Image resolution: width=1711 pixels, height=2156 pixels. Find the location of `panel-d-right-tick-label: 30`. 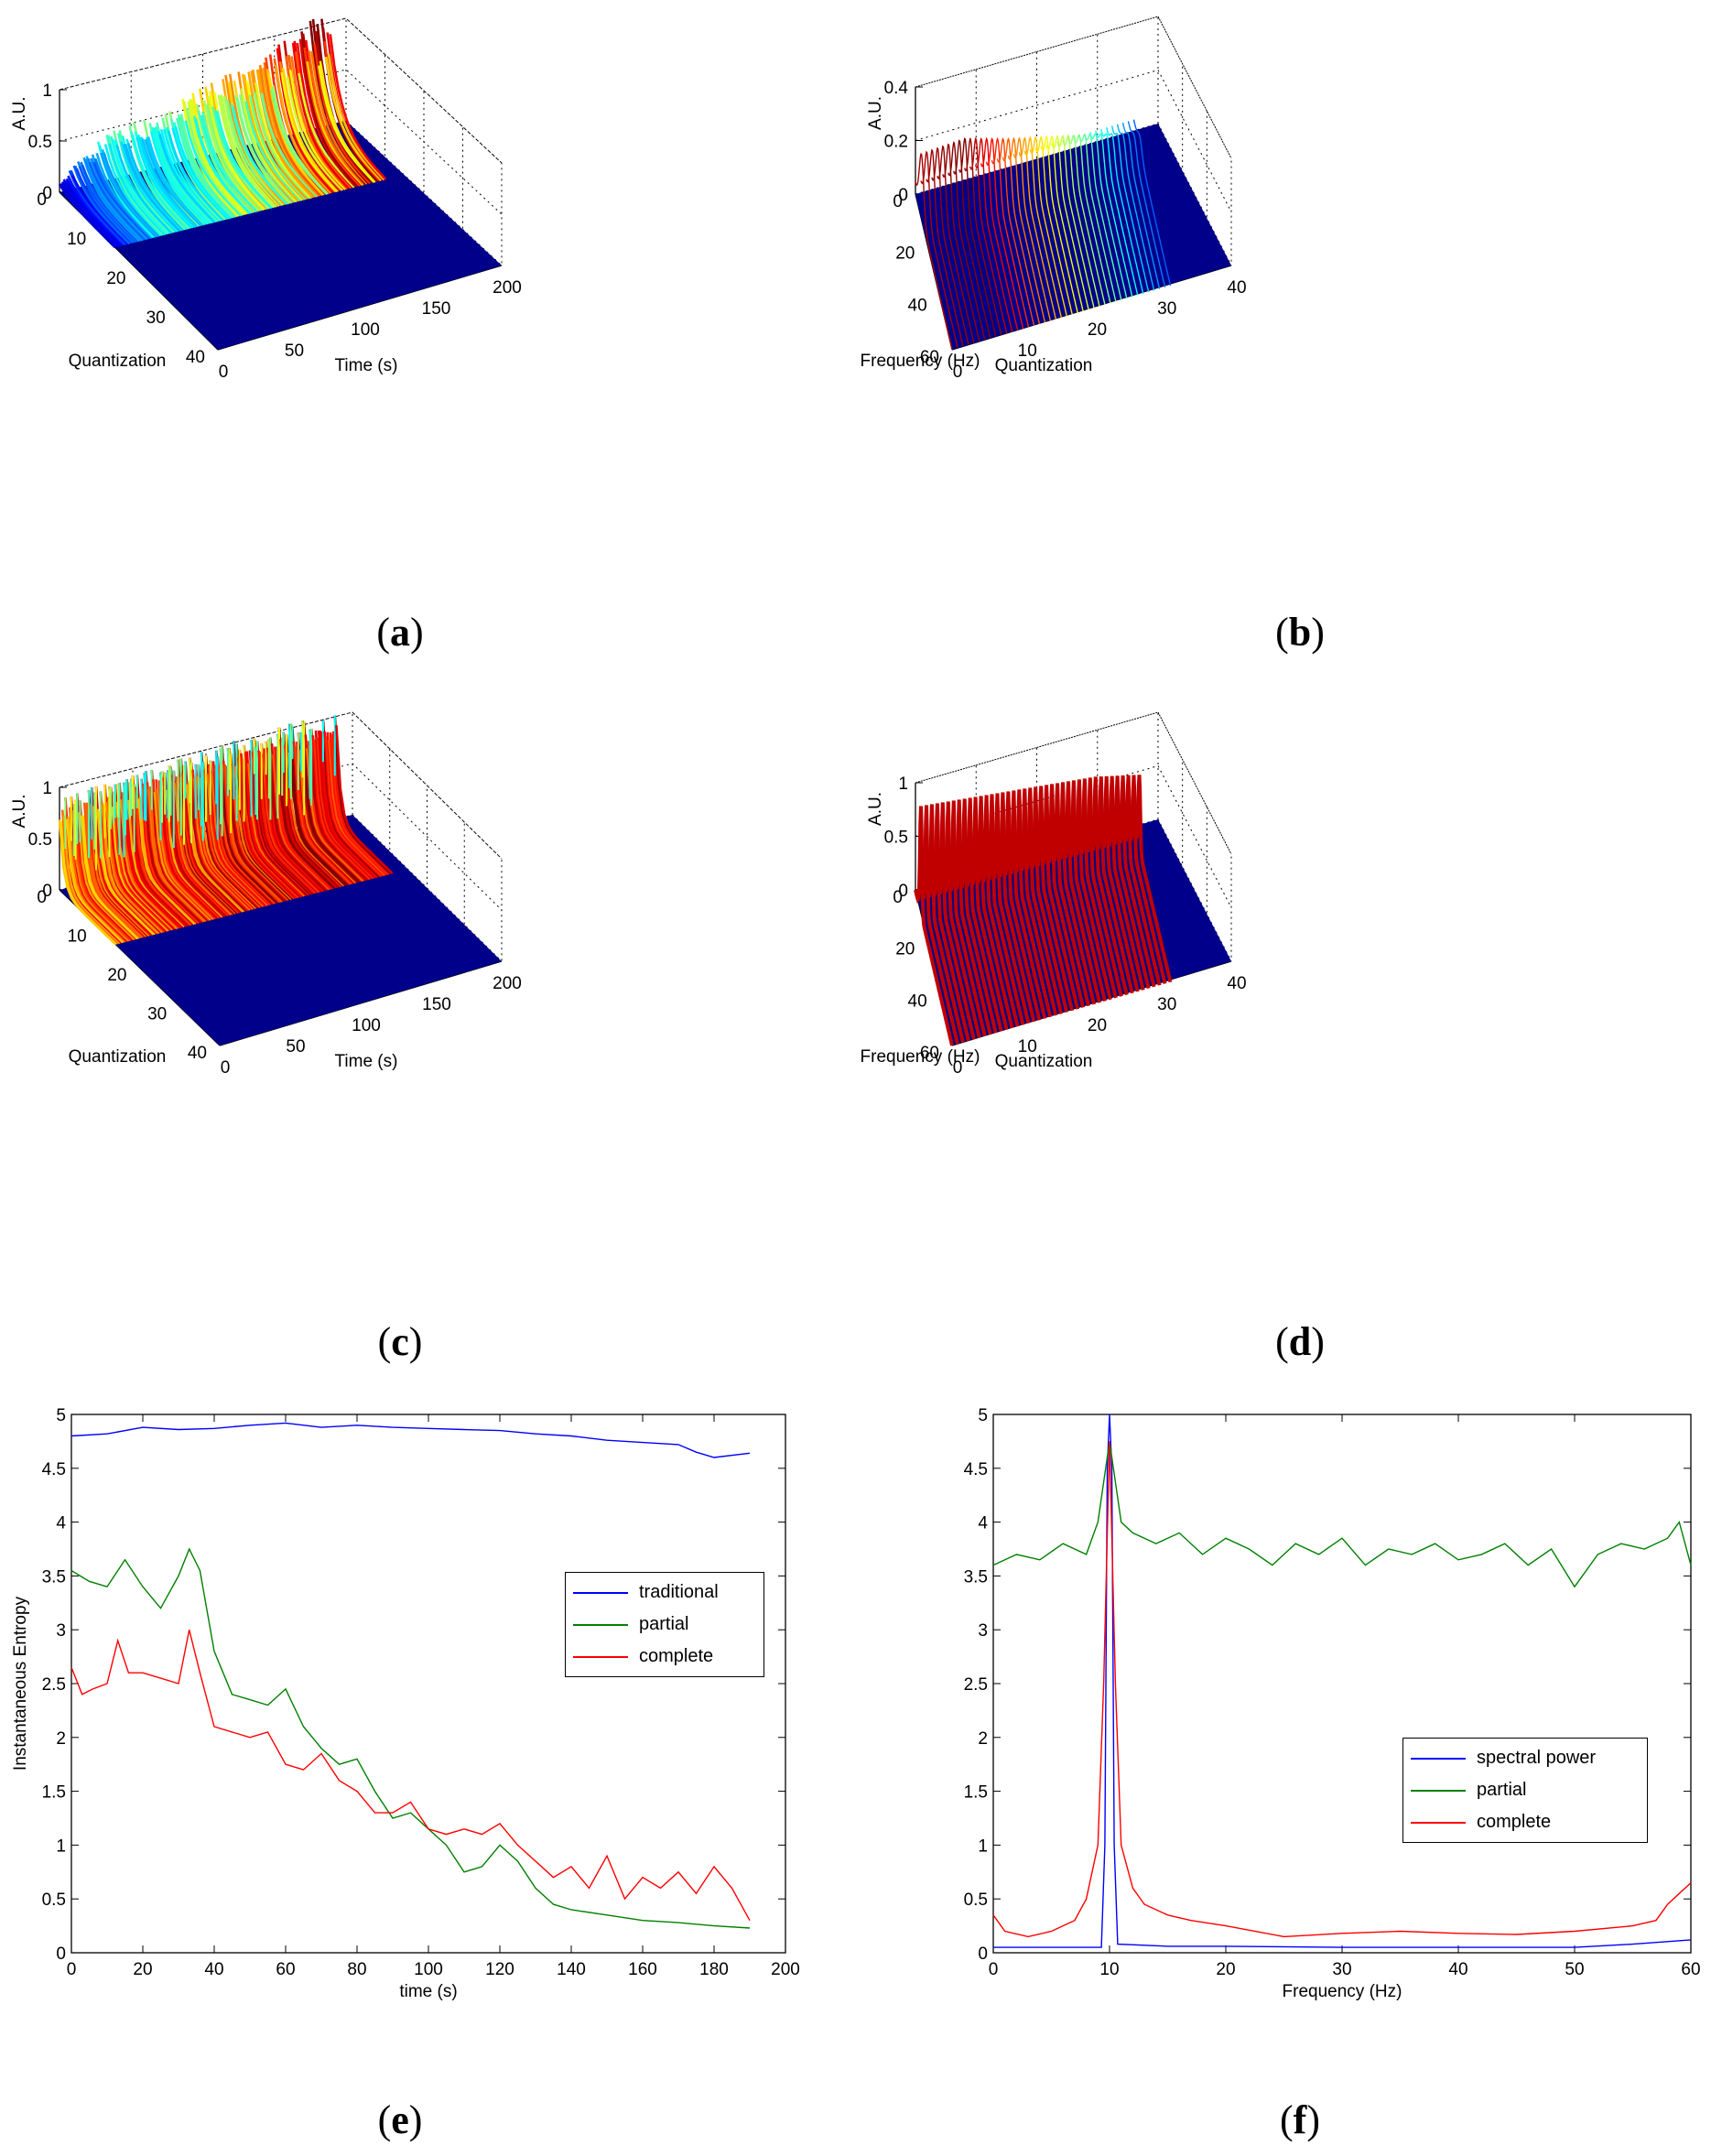

panel-d-right-tick-label: 30 is located at coordinates (1167, 1004).